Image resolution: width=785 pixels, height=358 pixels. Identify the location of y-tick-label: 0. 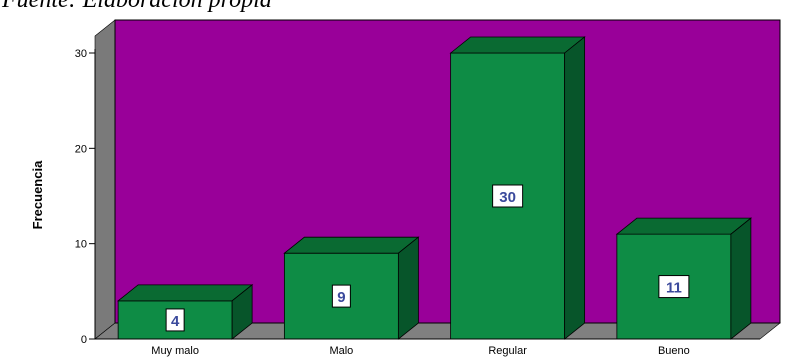
(84, 340).